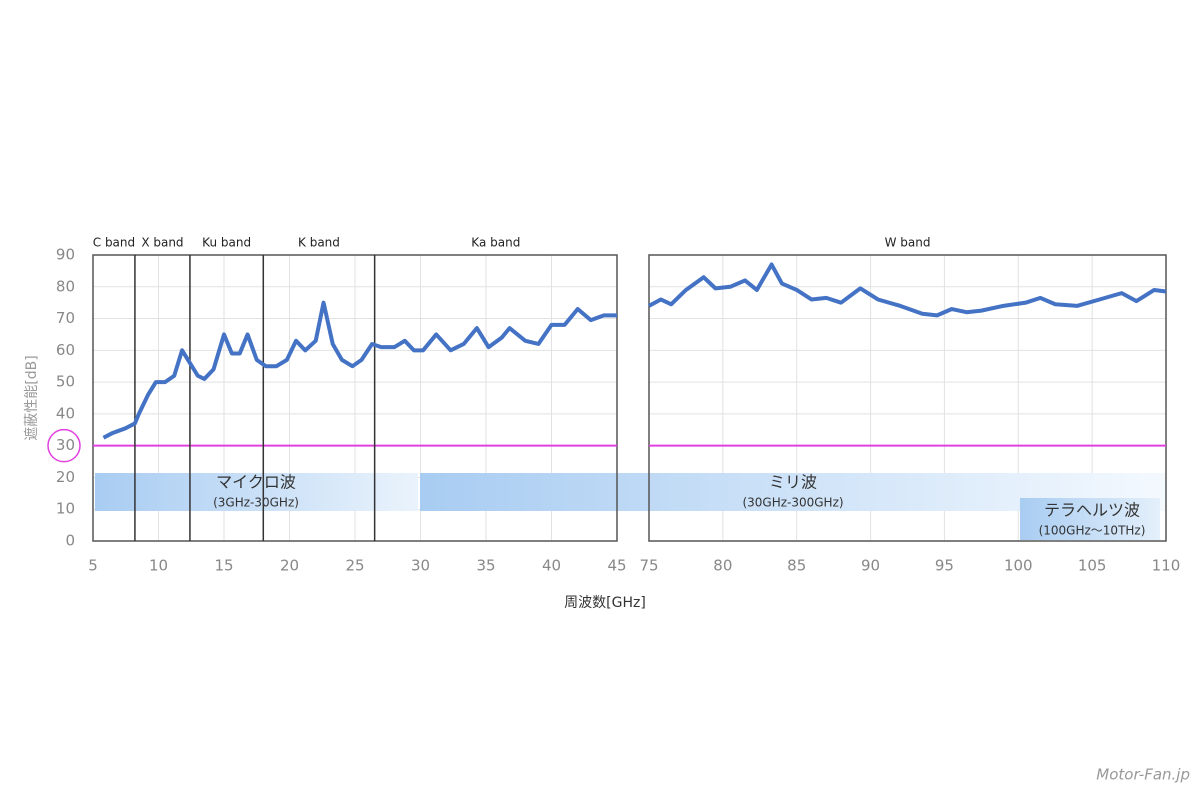 The width and height of the screenshot is (1200, 804). I want to click on band-label: C band, so click(114, 243).